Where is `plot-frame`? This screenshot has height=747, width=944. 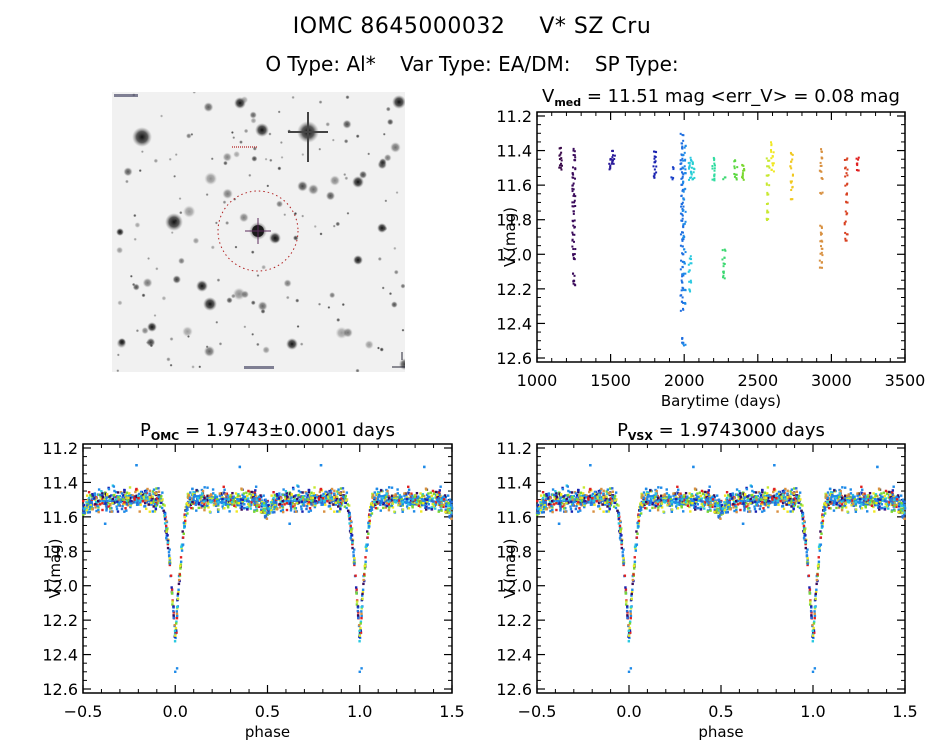
plot-frame is located at coordinates (721, 568).